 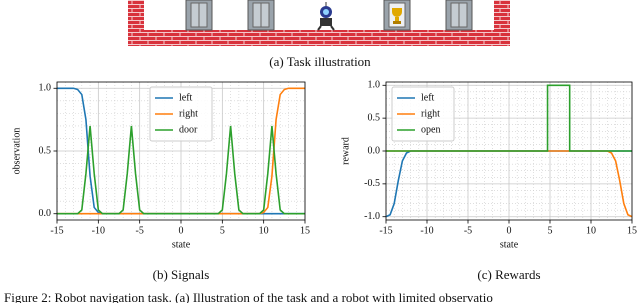 I want to click on legend: left right open, so click(x=423, y=114).